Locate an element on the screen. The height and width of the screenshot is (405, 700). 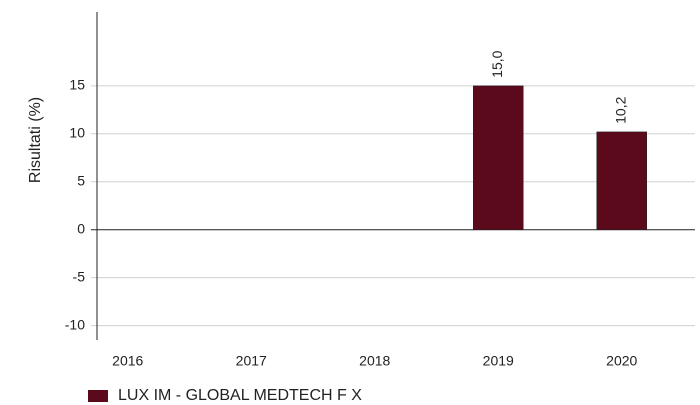
y-tick-label: 5 is located at coordinates (81, 180).